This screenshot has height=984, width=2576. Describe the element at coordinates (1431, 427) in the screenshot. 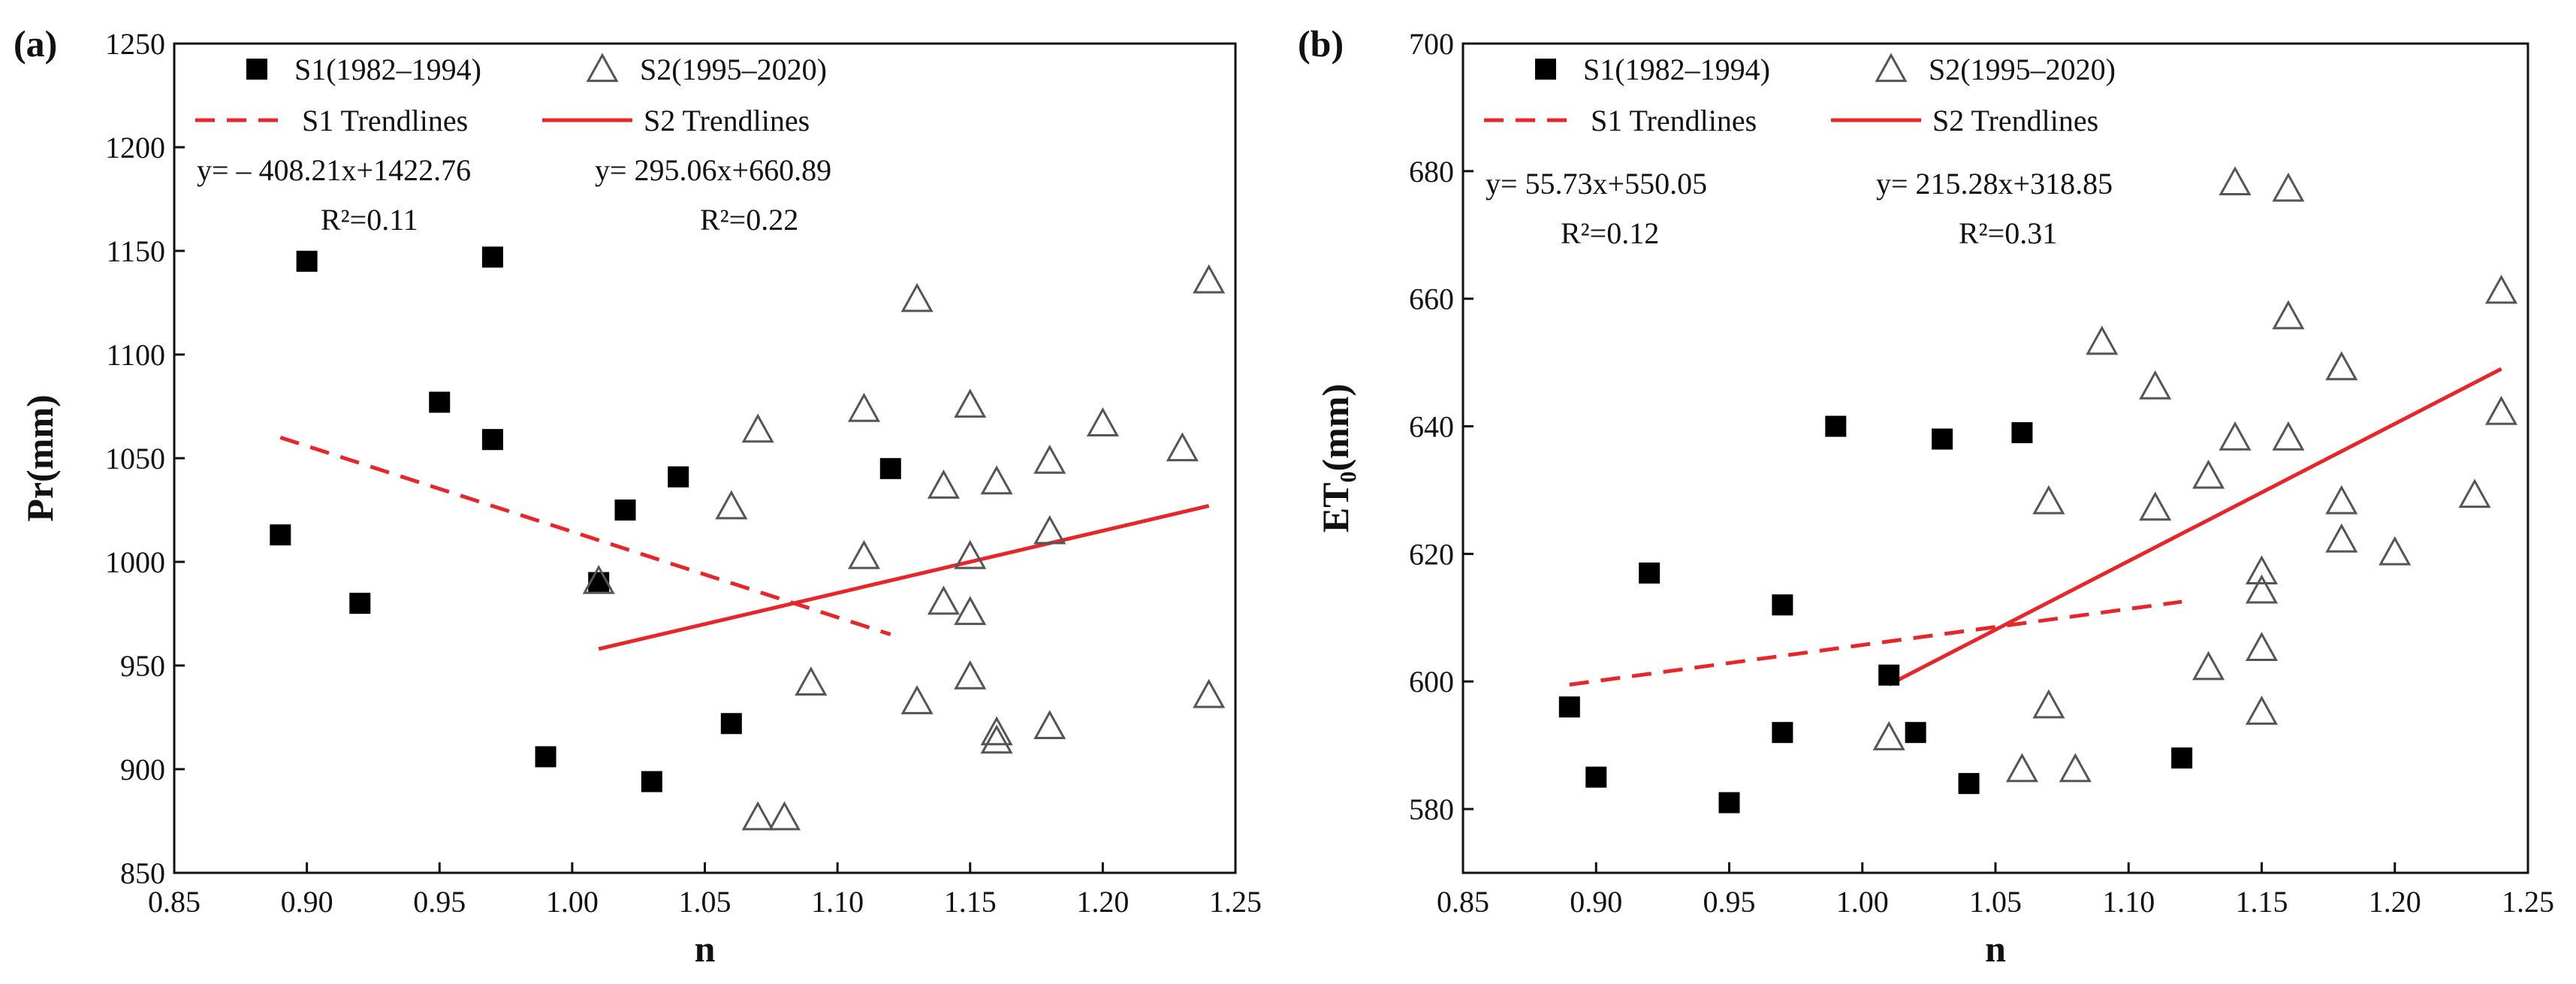

I see `y-tick-label: 640` at that location.